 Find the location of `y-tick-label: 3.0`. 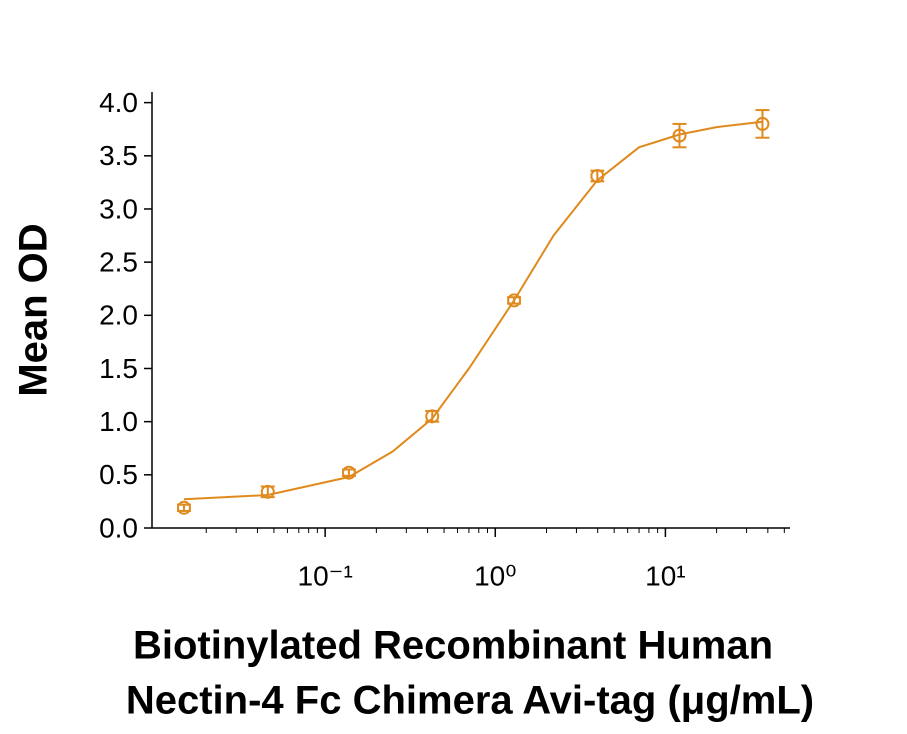

y-tick-label: 3.0 is located at coordinates (118, 208).